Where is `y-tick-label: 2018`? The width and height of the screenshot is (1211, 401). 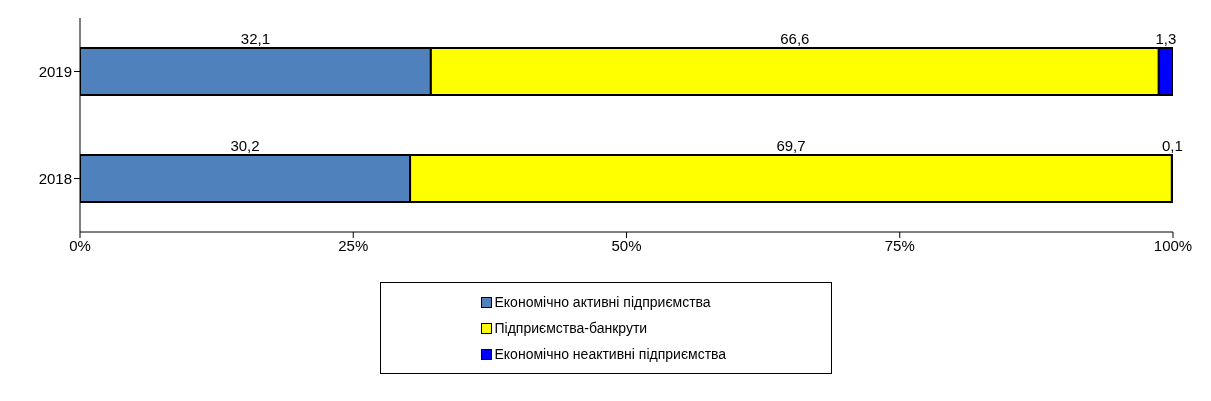 y-tick-label: 2018 is located at coordinates (55, 178).